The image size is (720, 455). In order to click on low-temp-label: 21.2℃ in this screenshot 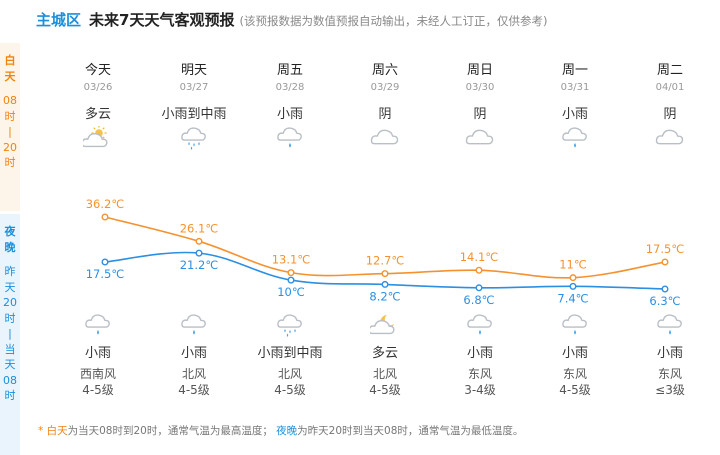, I will do `click(199, 265)`.